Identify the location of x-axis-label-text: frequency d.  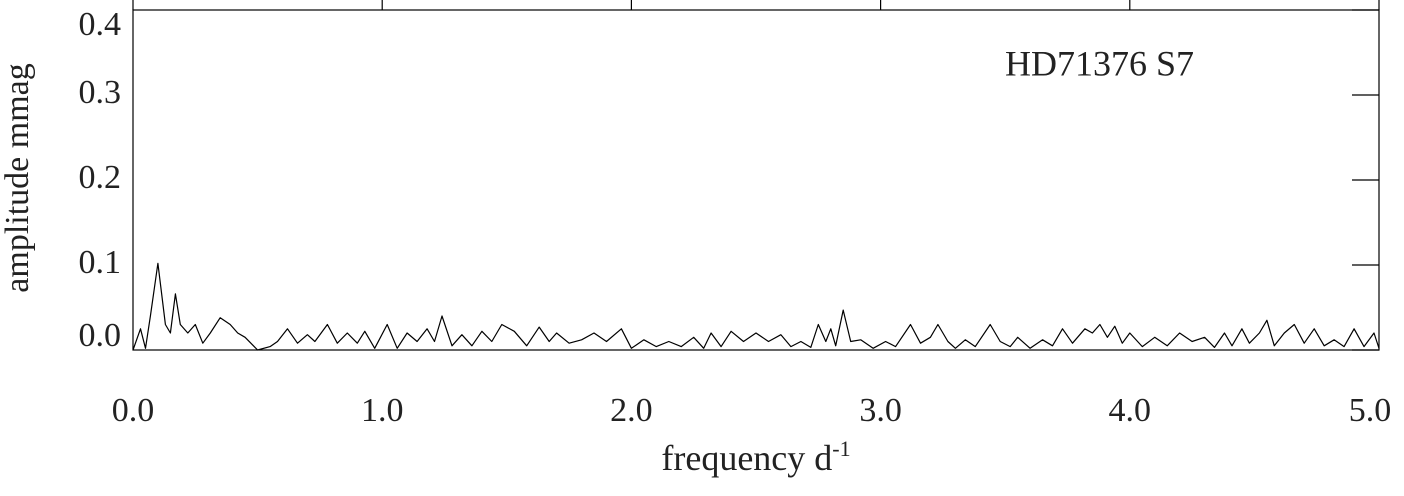
(746, 458).